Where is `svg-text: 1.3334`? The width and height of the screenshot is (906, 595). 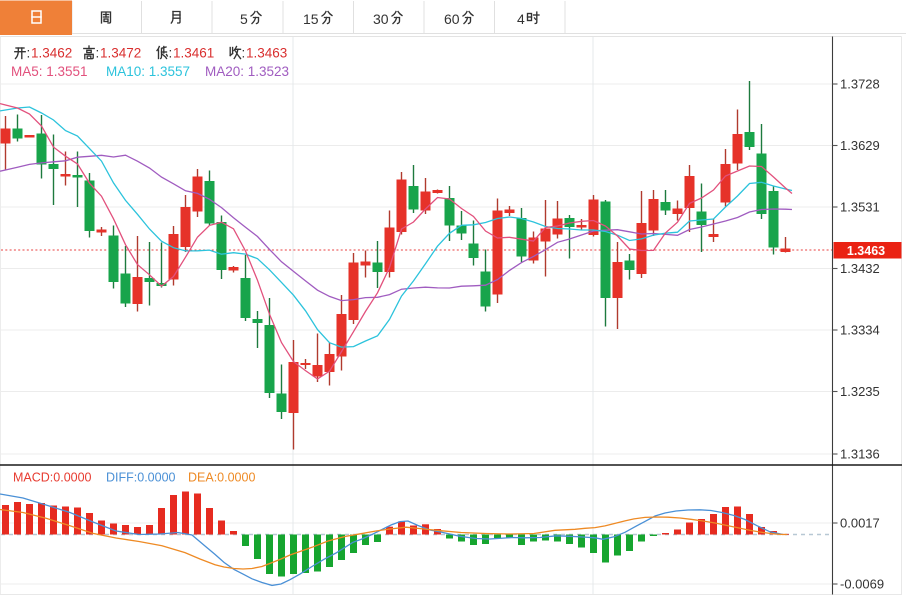
svg-text: 1.3334 is located at coordinates (860, 330).